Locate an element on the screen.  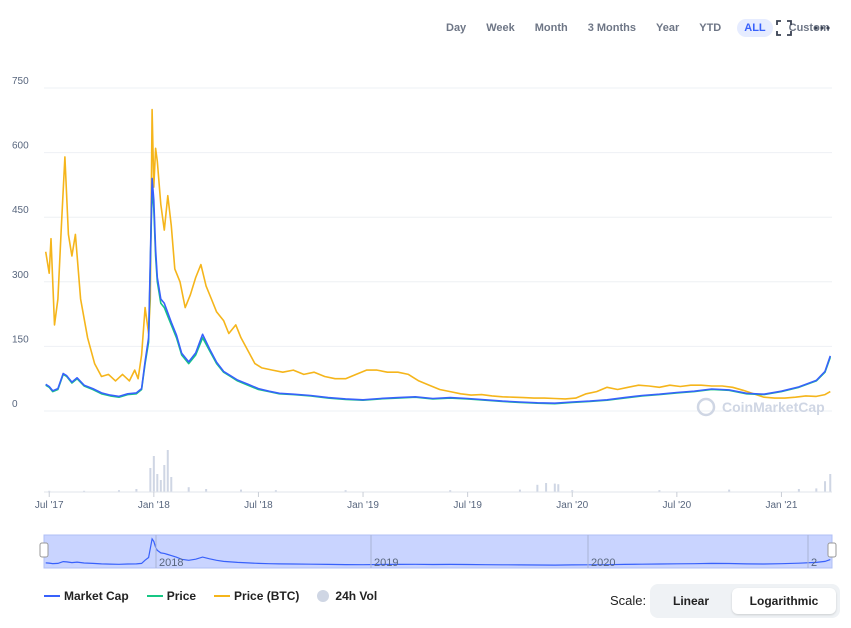
chart-legend: Market Cap Price Price (BTC) 24h Vol is located at coordinates (219, 596).